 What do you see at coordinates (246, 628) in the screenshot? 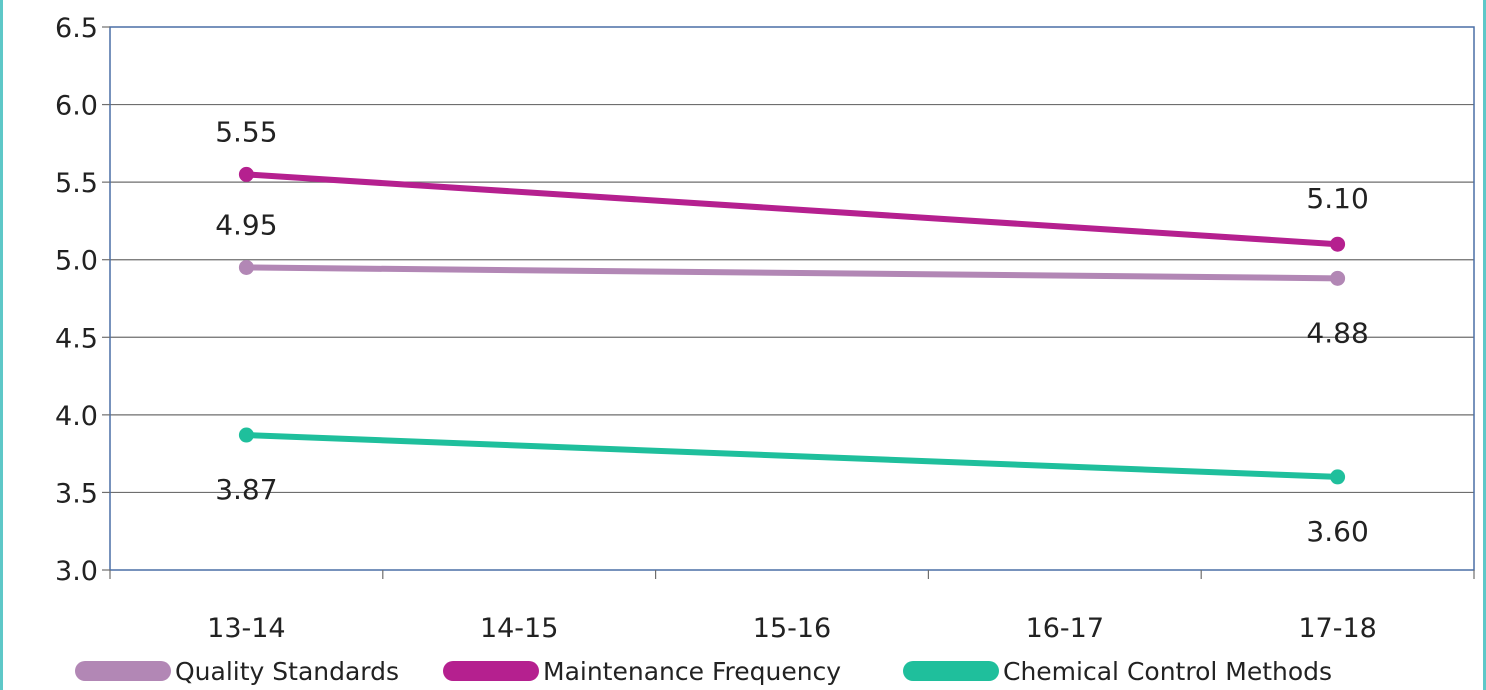
I see `x-tick-label: 13-14` at bounding box center [246, 628].